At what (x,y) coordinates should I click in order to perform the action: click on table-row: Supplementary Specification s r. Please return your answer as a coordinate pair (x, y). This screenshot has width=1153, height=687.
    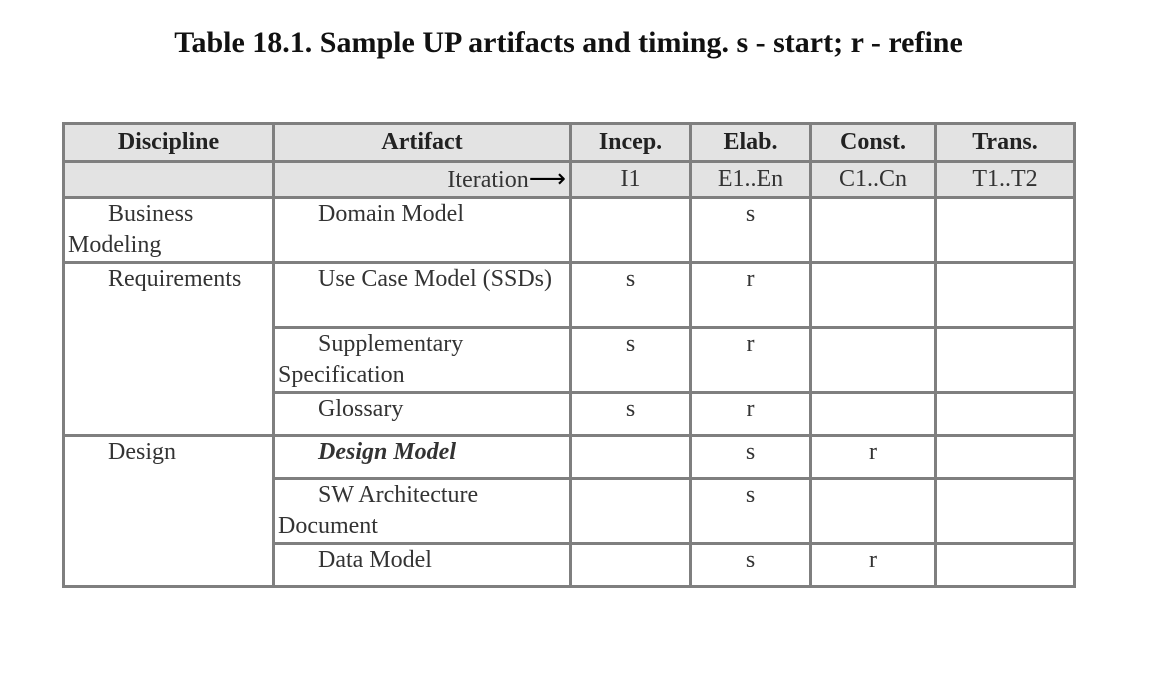
    Looking at the image, I should click on (570, 360).